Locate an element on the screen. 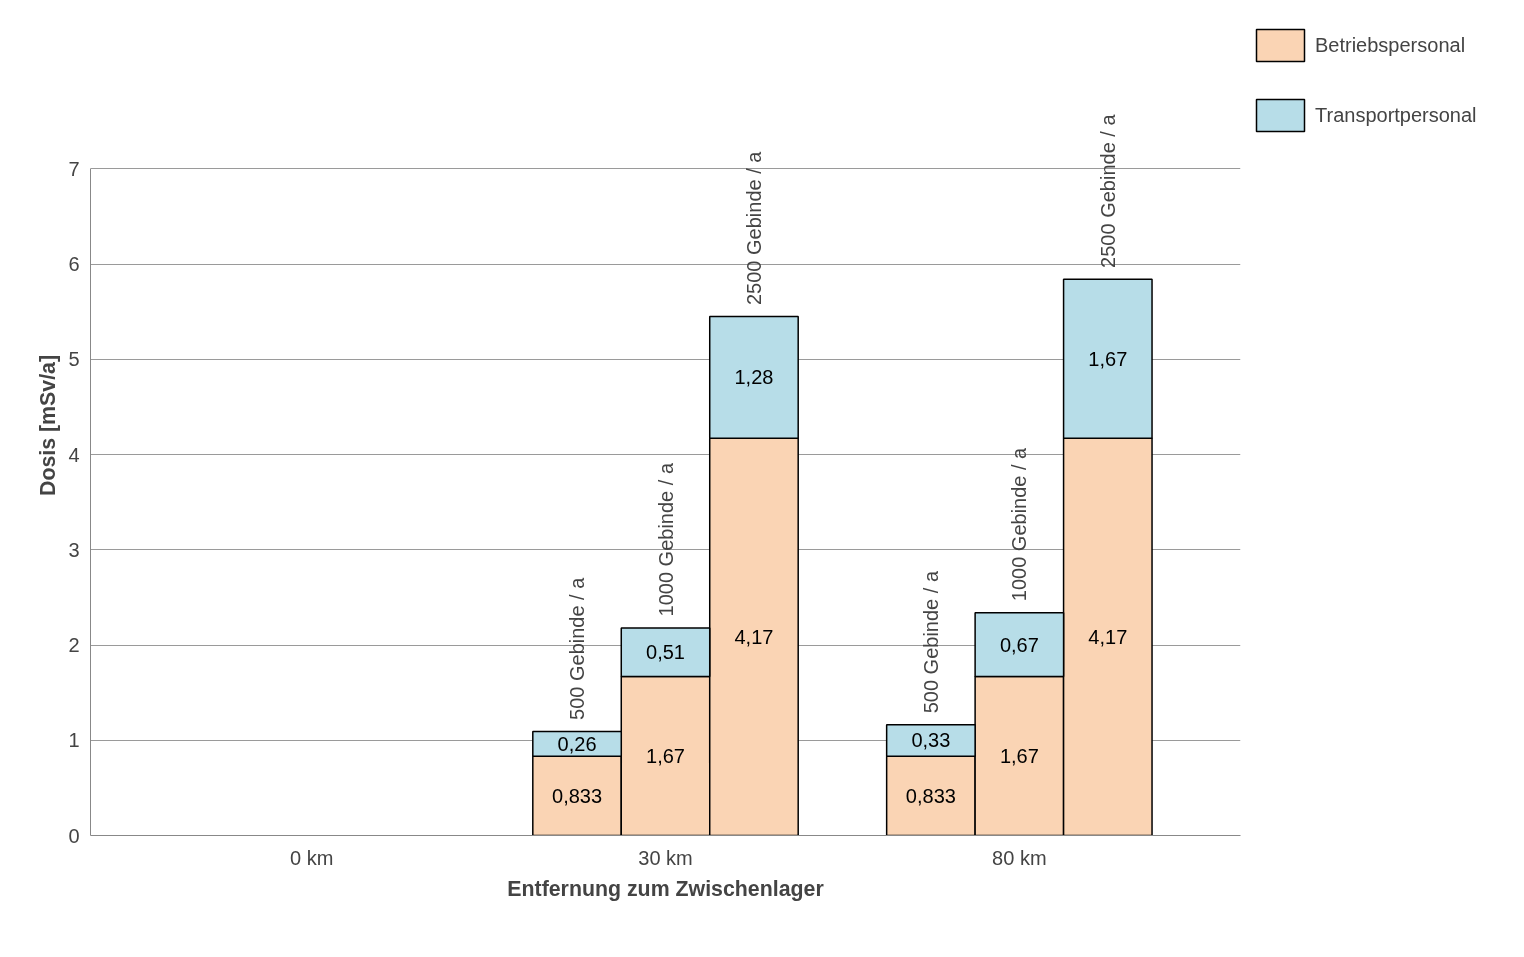 Image resolution: width=1524 pixels, height=957 pixels. y-tick-label: 7 is located at coordinates (74, 168).